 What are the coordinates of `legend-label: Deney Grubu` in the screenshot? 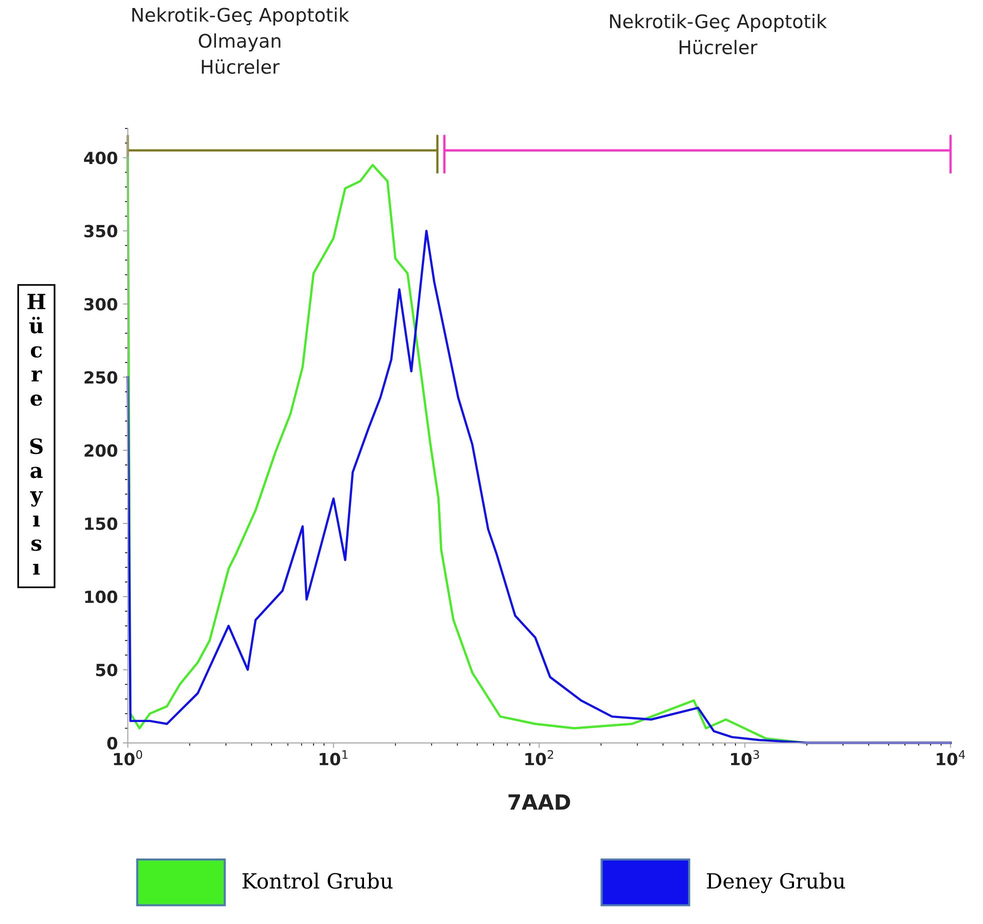 It's located at (775, 883).